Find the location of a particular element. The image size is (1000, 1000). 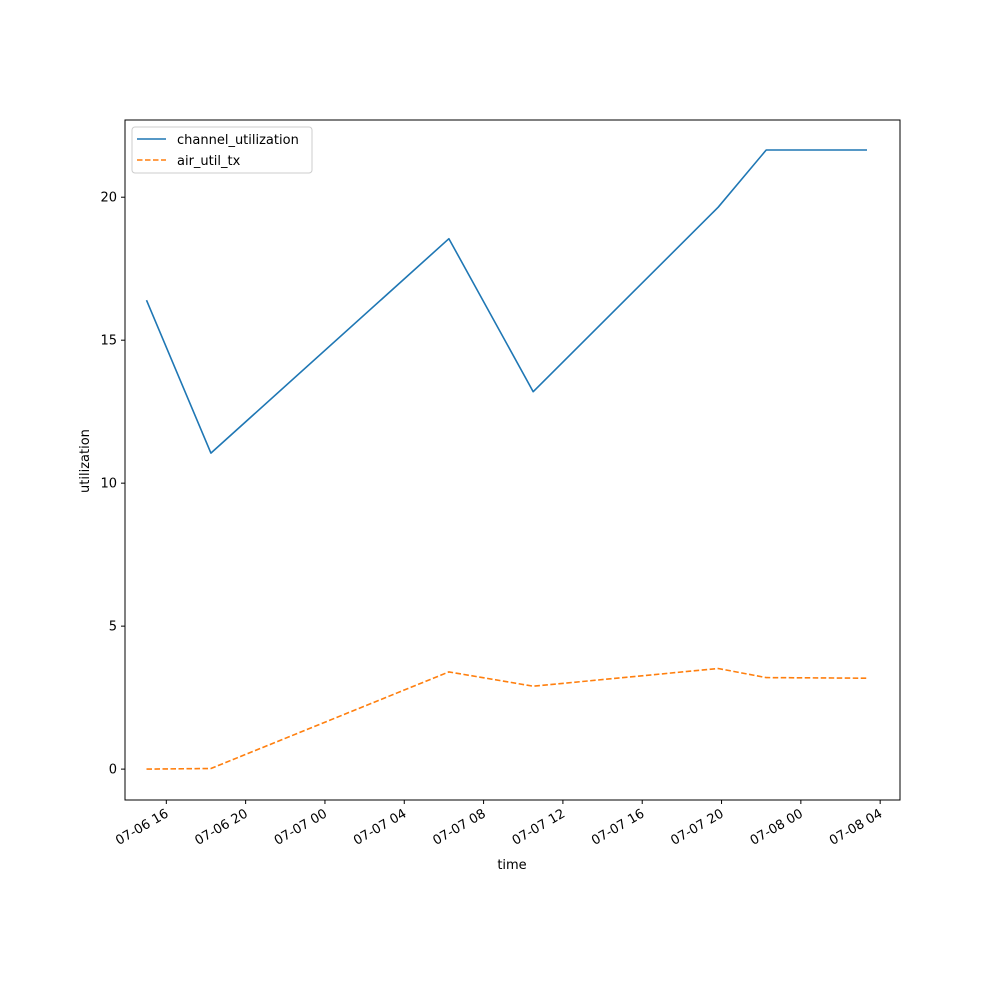

legend-label-air-util-tx: air_util_tx is located at coordinates (209, 161).